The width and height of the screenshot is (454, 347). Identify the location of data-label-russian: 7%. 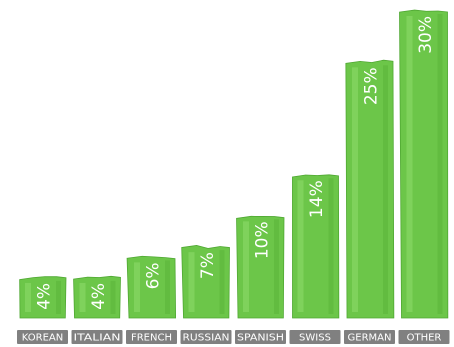
(208, 265).